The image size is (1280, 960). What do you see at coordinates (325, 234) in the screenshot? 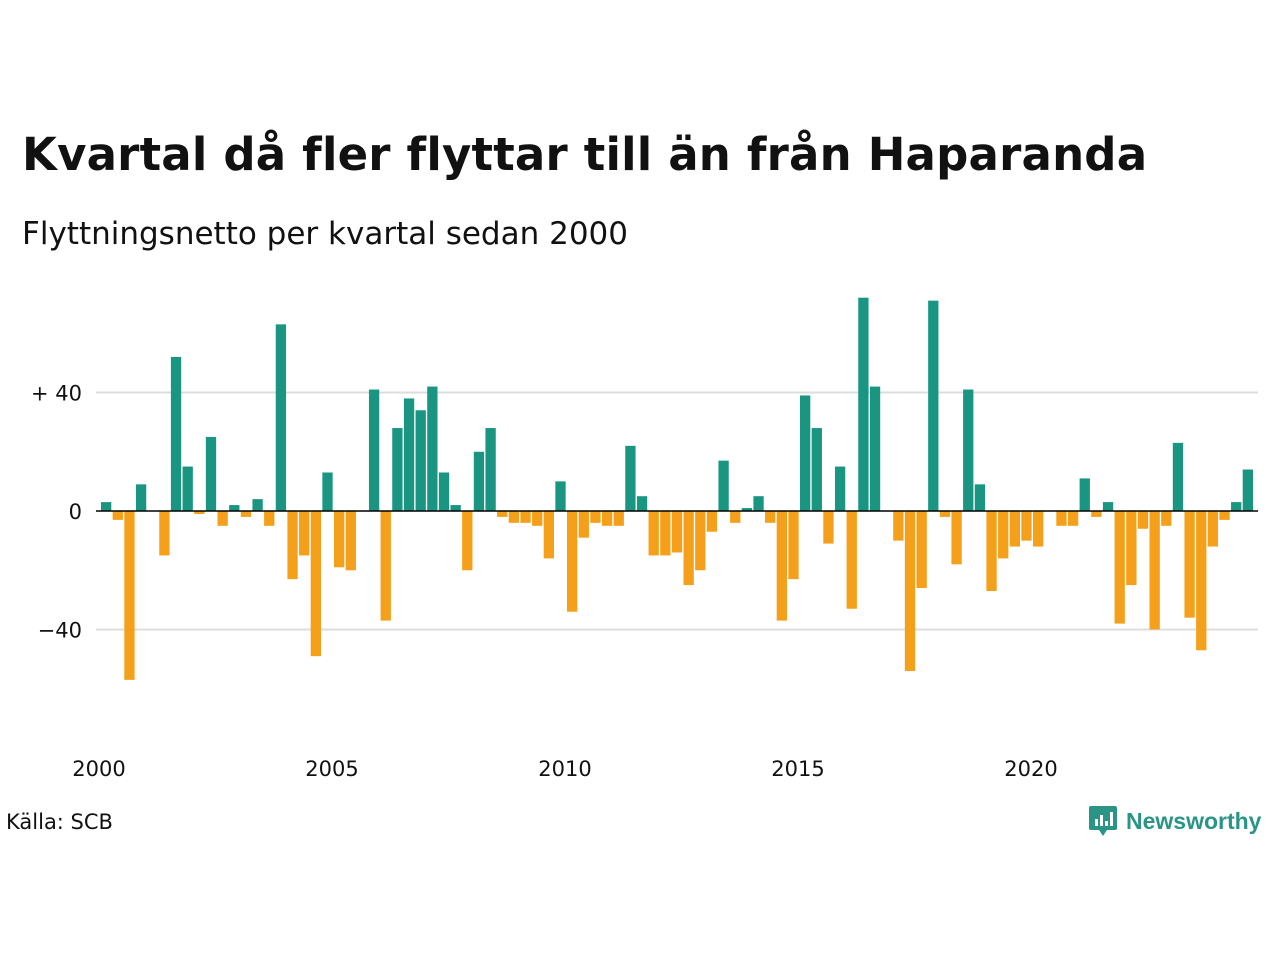
I see `chart-subtitle: Flyttningsnetto per kvartal sedan 2000` at bounding box center [325, 234].